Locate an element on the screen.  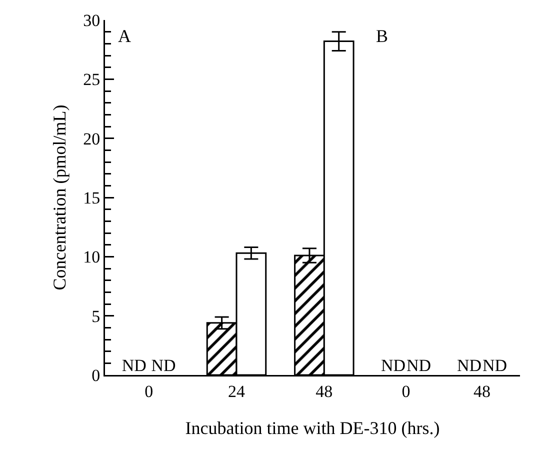
y-tick-label: 0 is located at coordinates (96, 375).